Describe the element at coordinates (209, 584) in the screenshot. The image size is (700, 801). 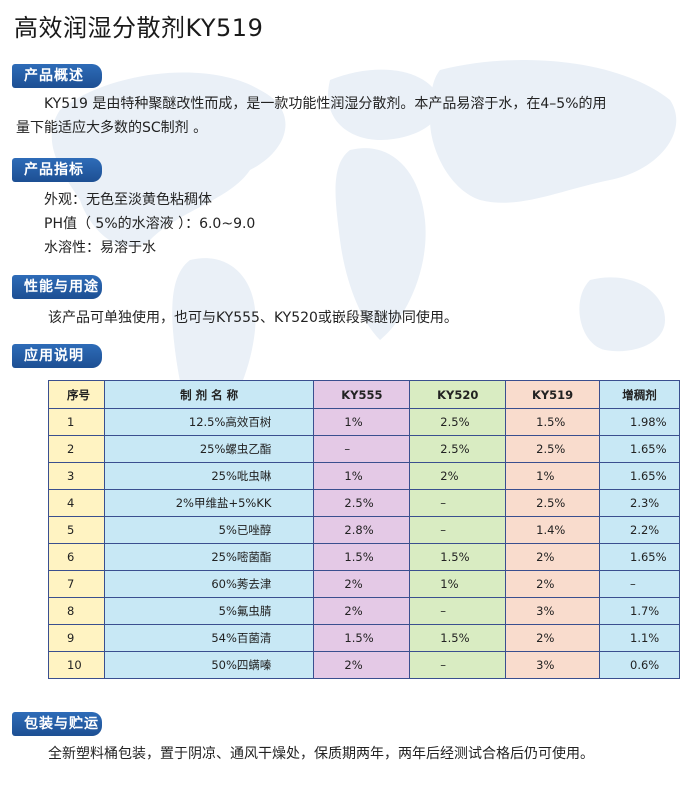
I see `table-cell: 60%莠去津` at that location.